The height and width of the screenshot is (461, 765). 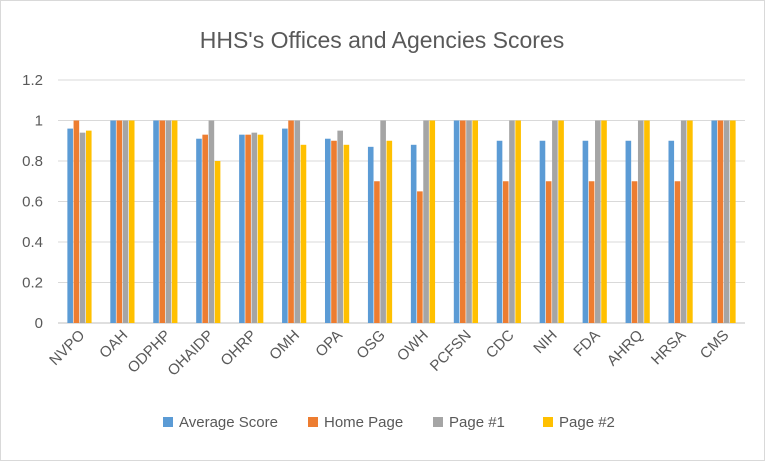 What do you see at coordinates (217, 242) in the screenshot?
I see `bar-page-2-ohaidp` at bounding box center [217, 242].